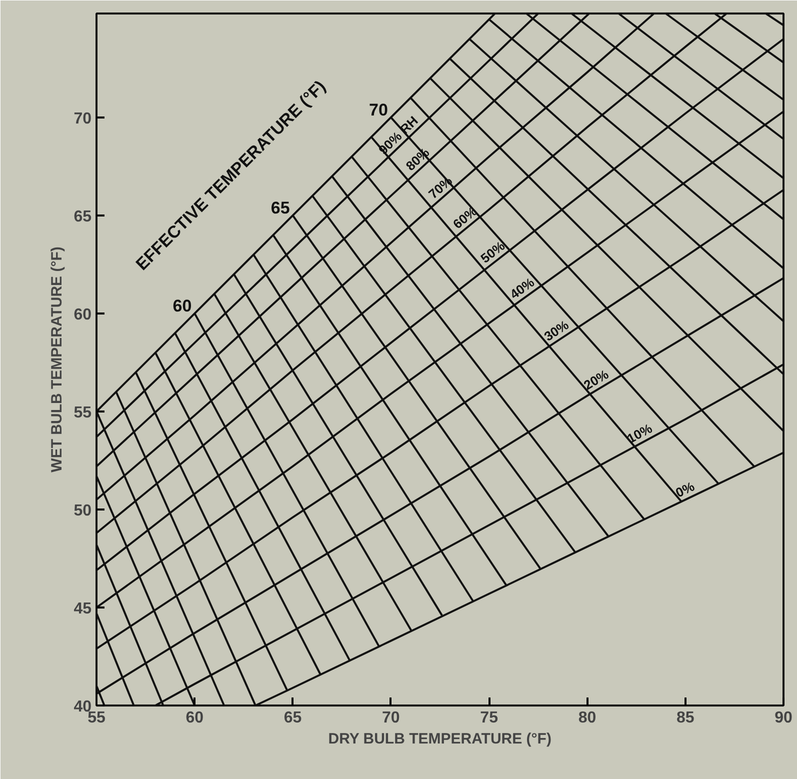 The image size is (797, 779). I want to click on y-tick-label: 70, so click(83, 119).